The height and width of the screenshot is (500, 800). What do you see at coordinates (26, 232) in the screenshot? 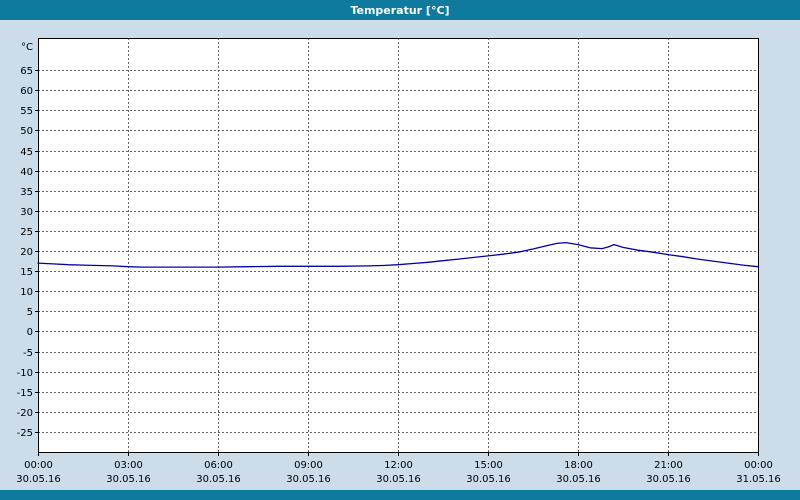
I see `y-tick-label: 25` at bounding box center [26, 232].